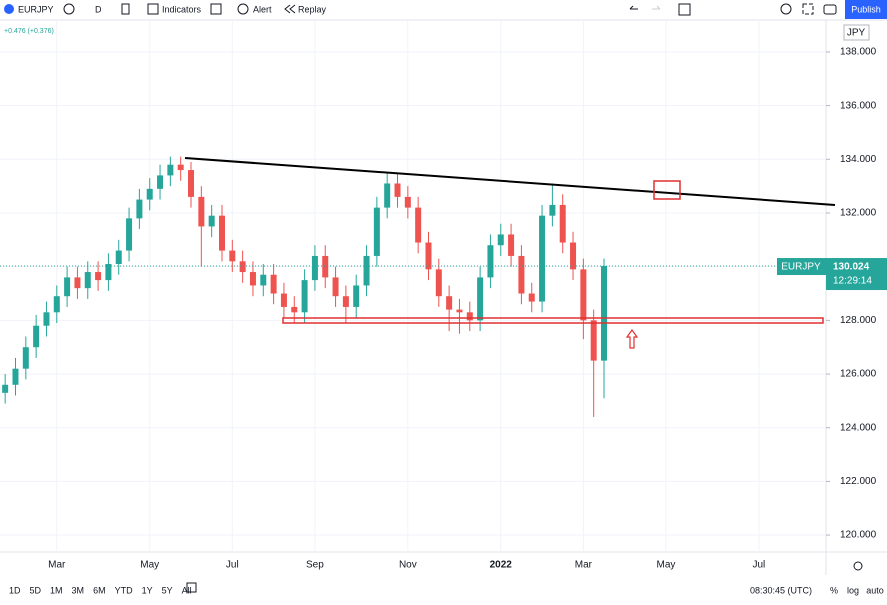  I want to click on clock: 08:30:45 (UTC), so click(781, 590).